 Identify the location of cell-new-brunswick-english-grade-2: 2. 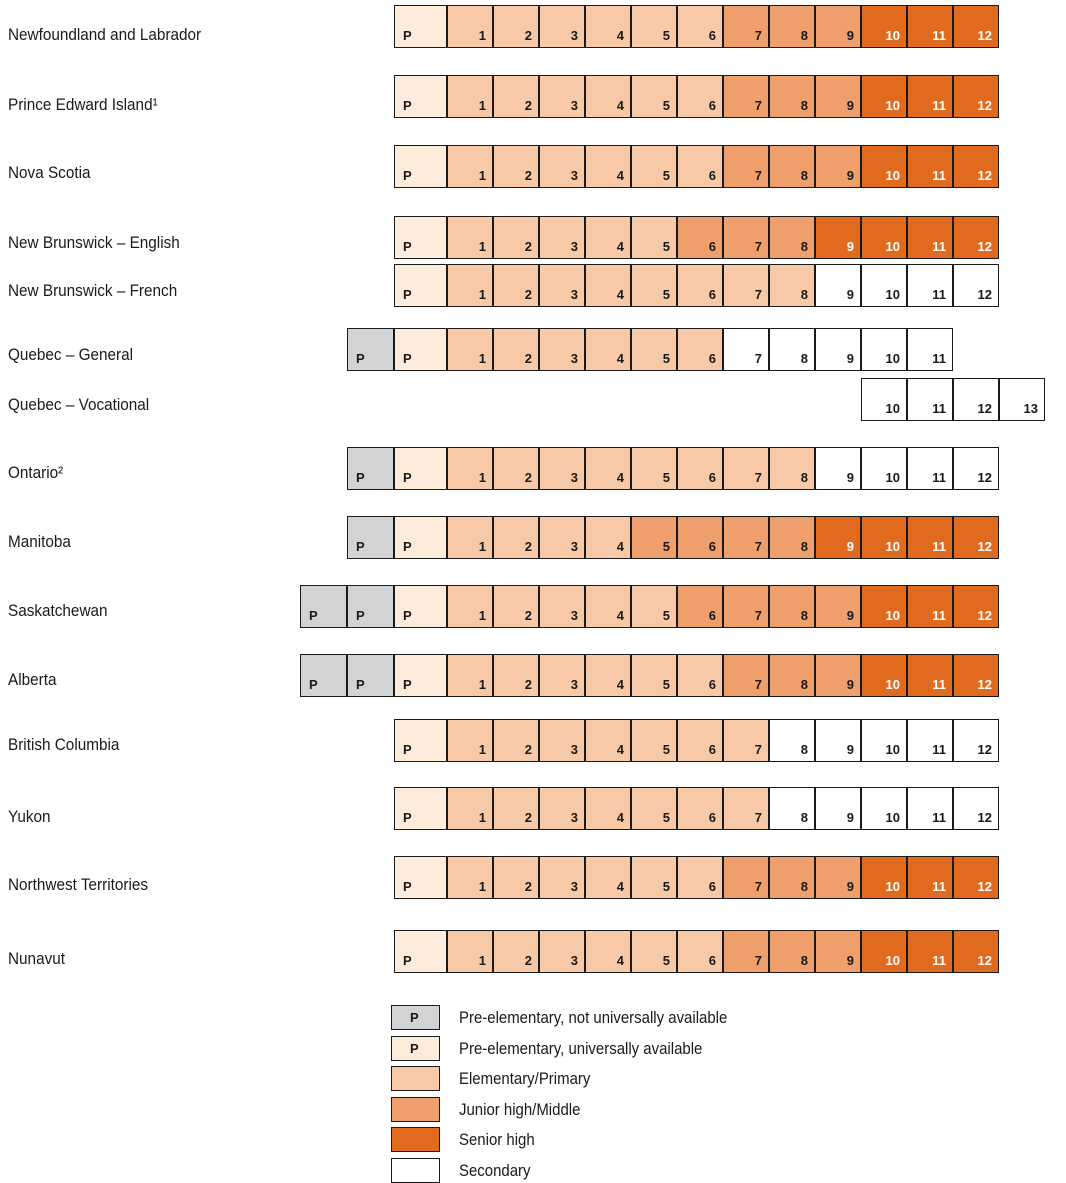
(516, 237).